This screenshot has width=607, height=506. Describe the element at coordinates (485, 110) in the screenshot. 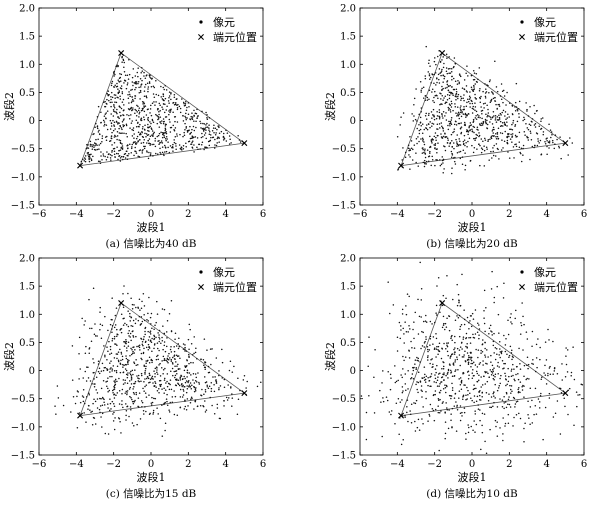

I see `pixel-points` at that location.